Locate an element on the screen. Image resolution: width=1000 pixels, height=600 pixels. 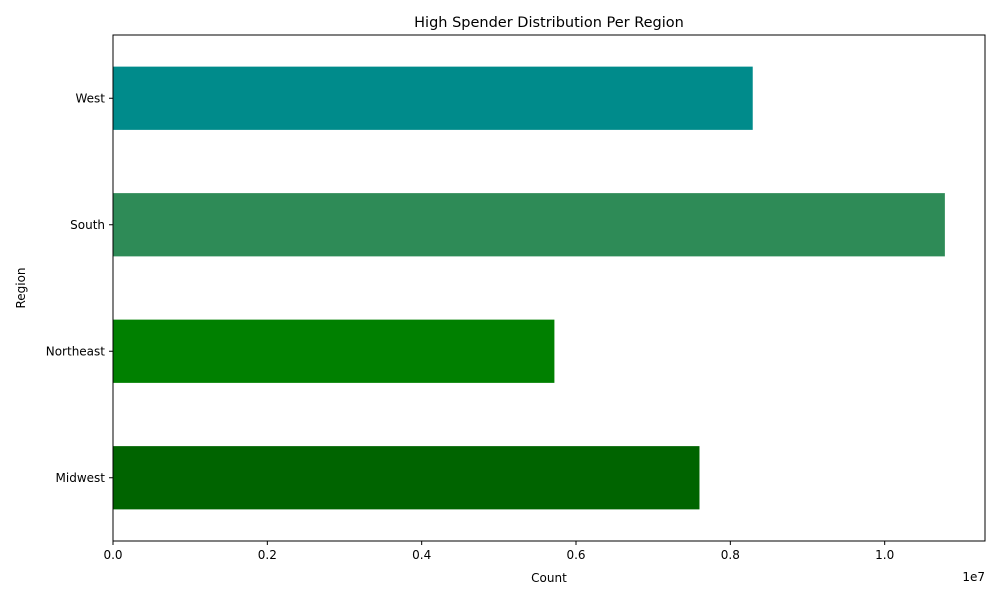
y-tick-label: Northeast is located at coordinates (76, 351).